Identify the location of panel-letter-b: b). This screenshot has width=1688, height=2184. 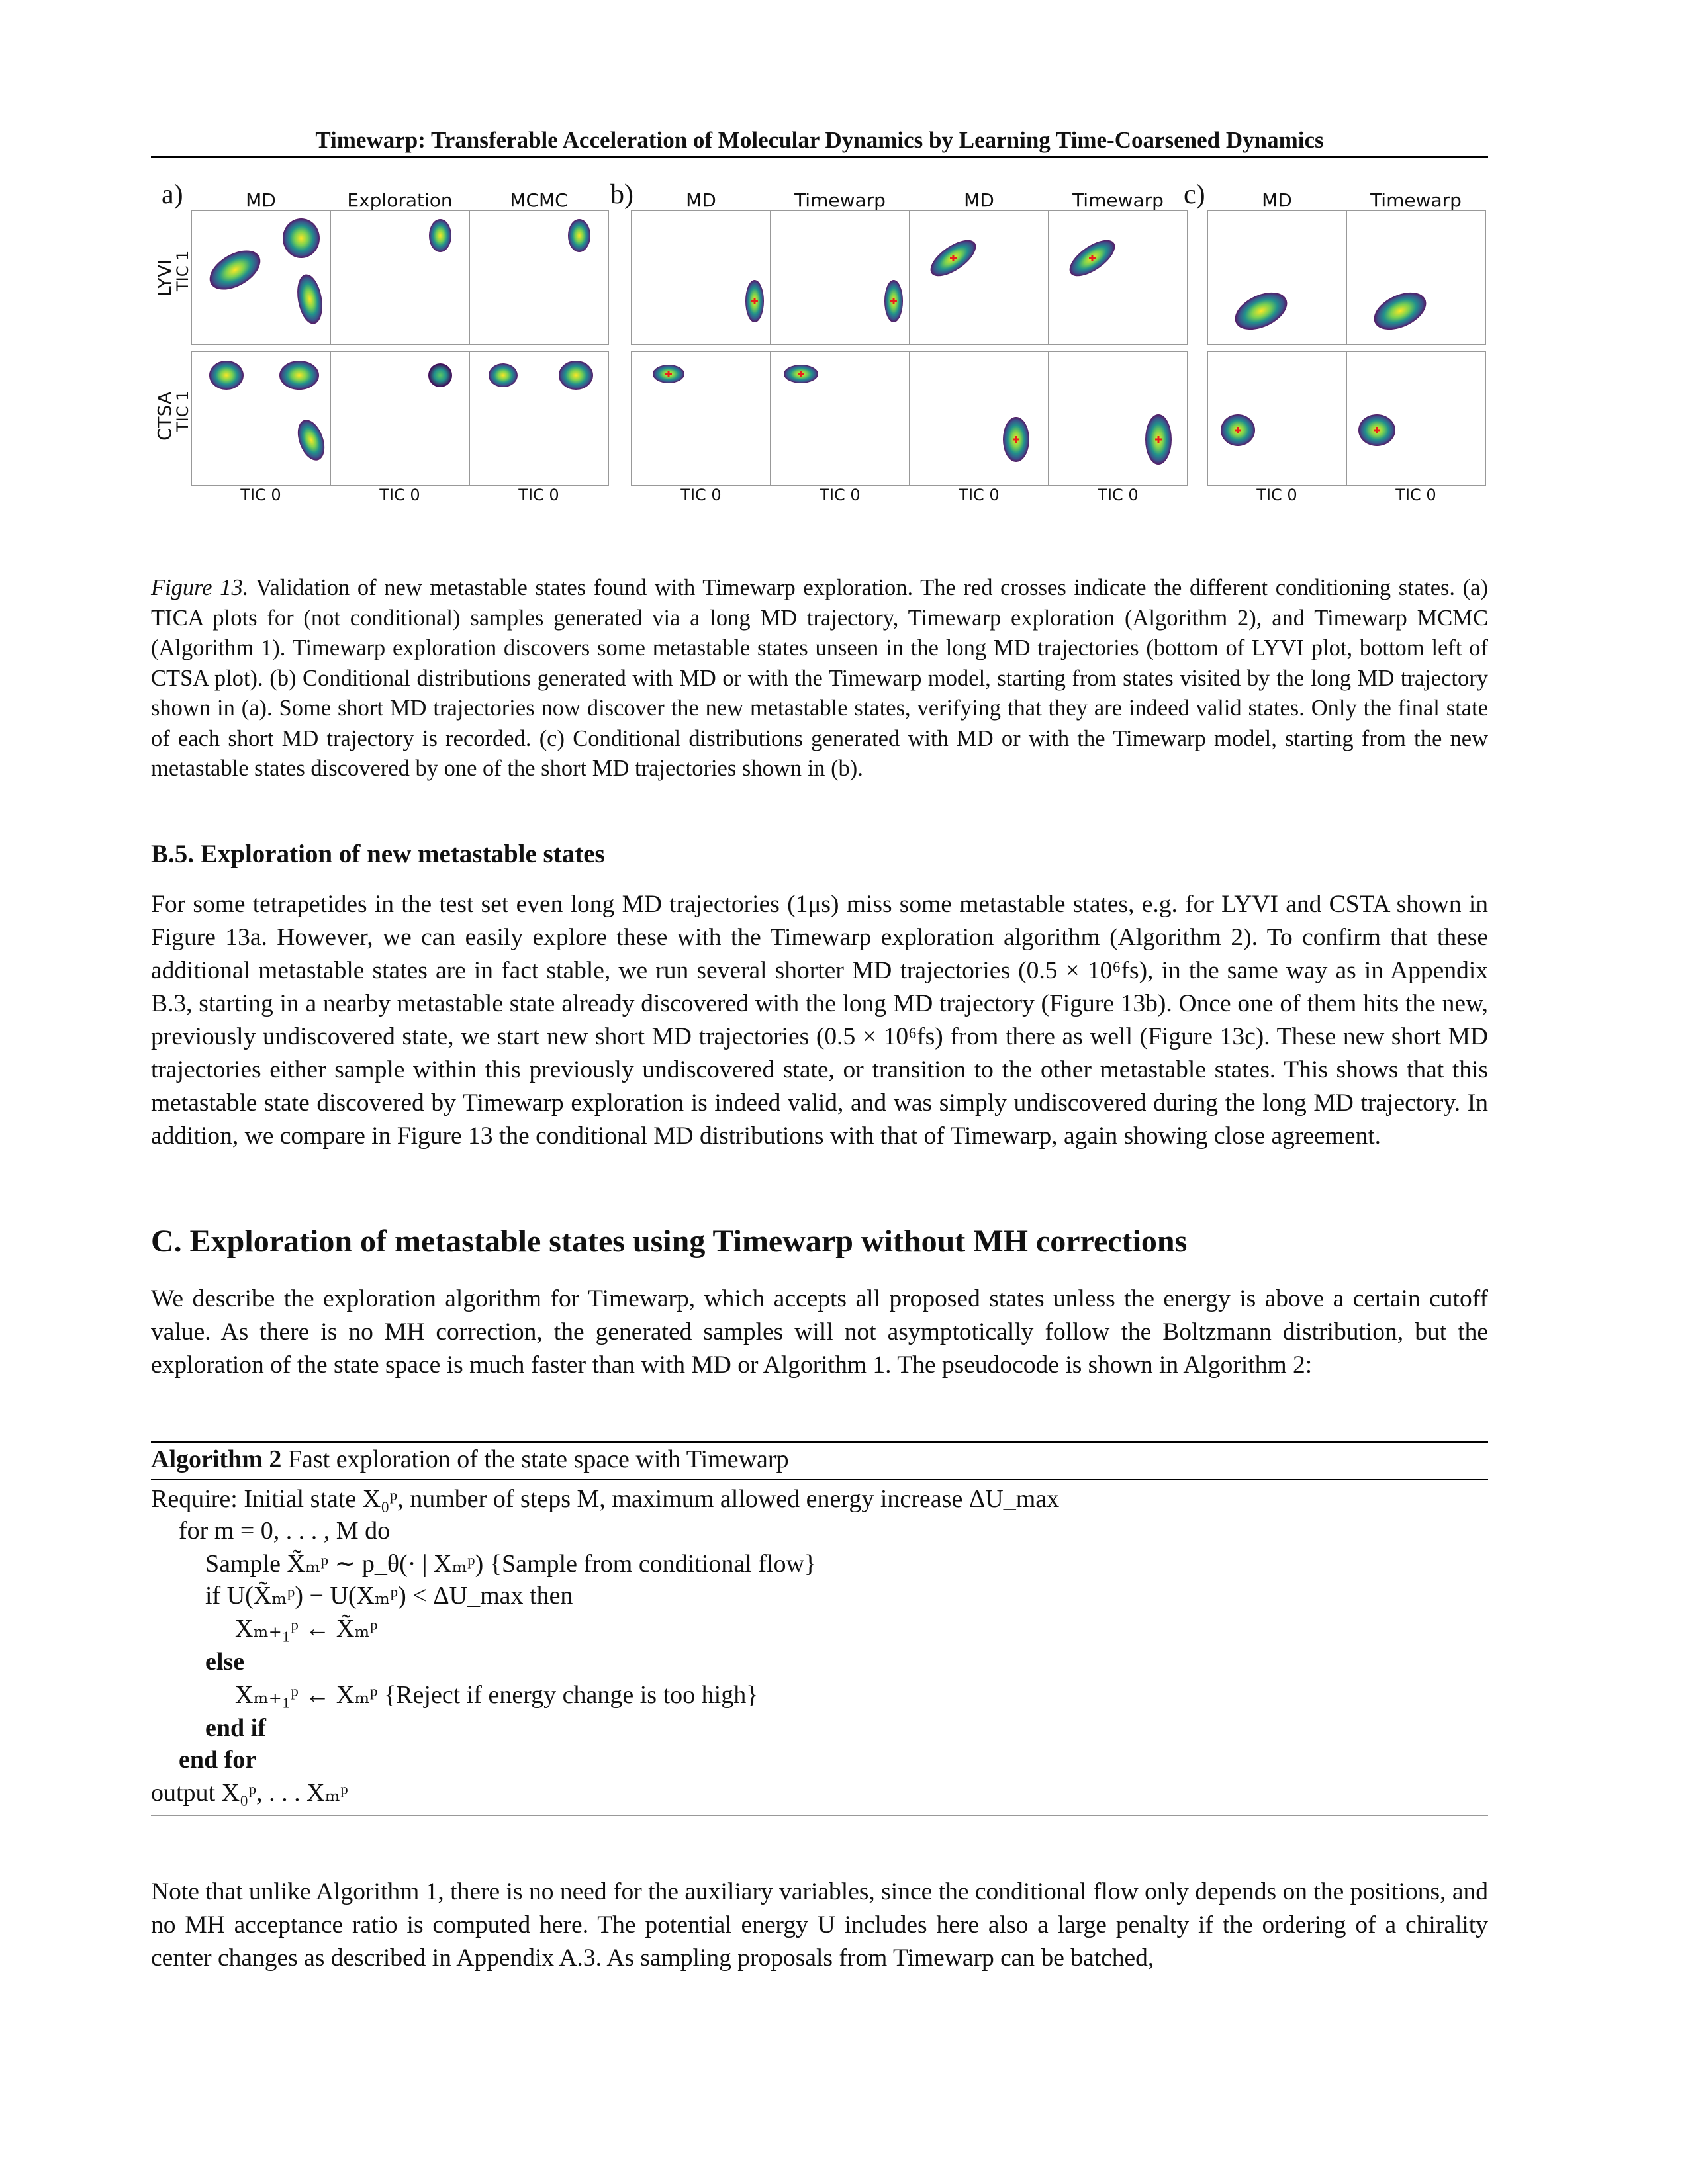
(621, 194).